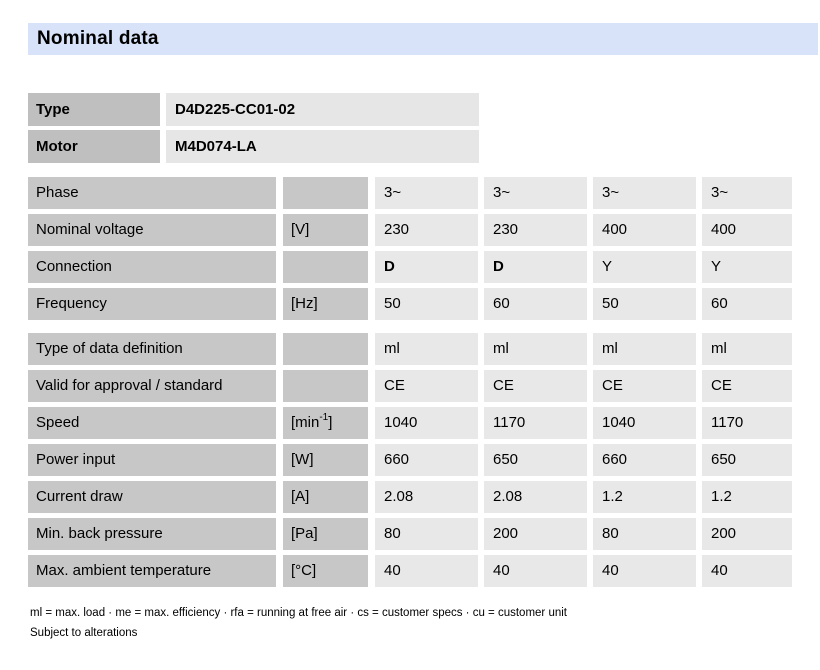  What do you see at coordinates (152, 460) in the screenshot?
I see `row-label: Power input` at bounding box center [152, 460].